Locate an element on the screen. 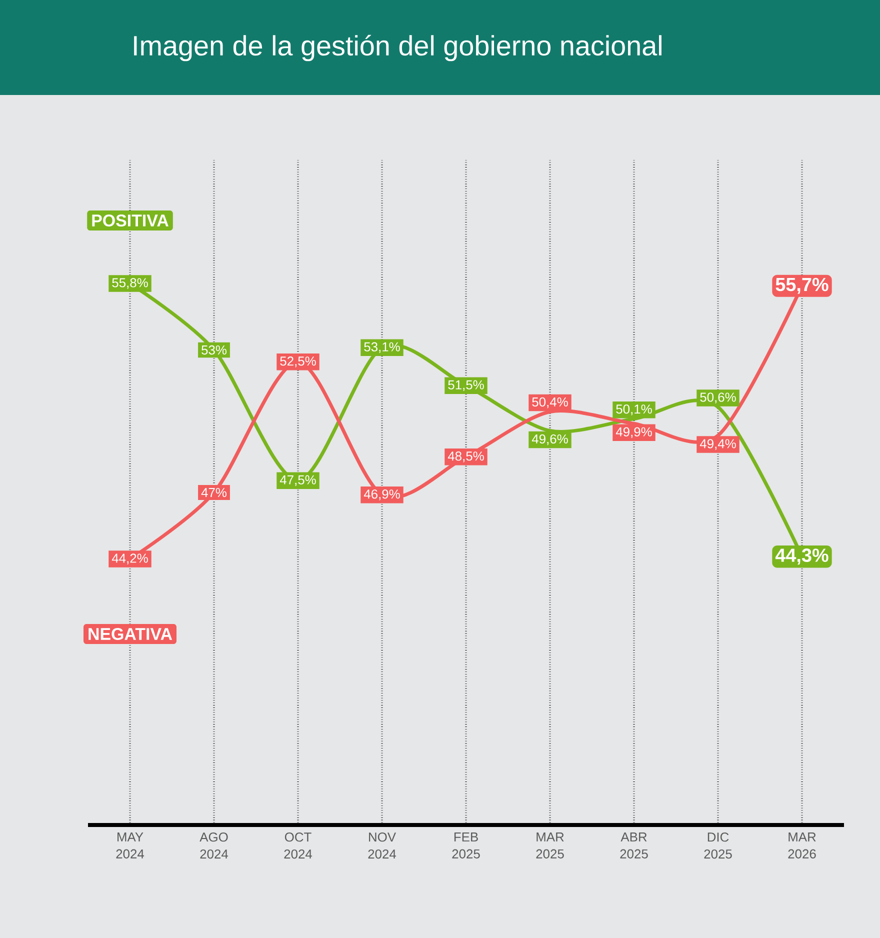 The image size is (880, 938). x-tick-label: MAR 2026 is located at coordinates (802, 845).